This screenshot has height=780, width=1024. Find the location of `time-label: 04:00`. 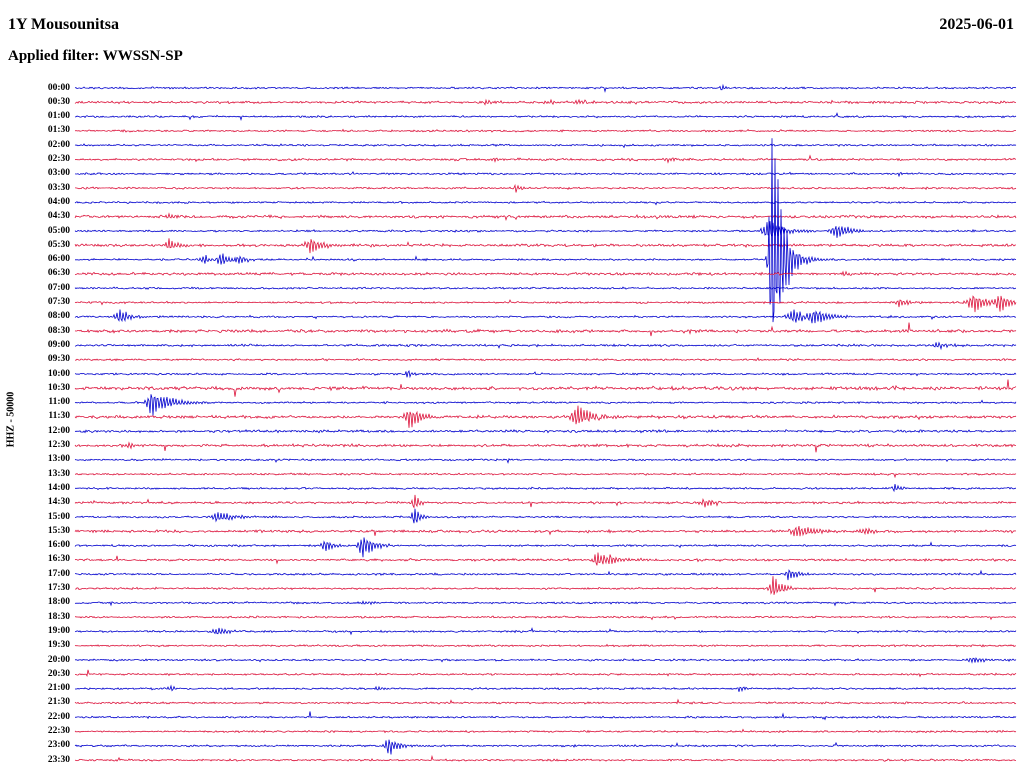

time-label: 04:00 is located at coordinates (58, 201).